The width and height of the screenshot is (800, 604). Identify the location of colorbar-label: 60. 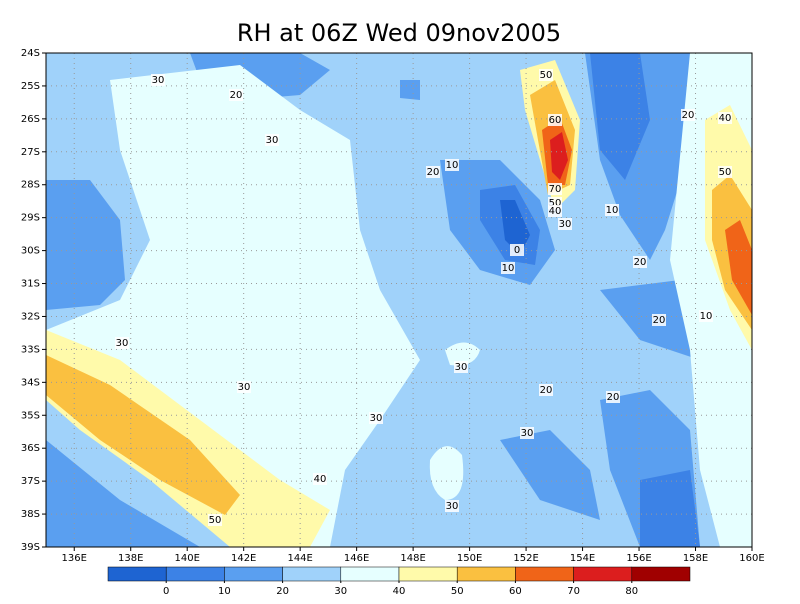
(515, 591).